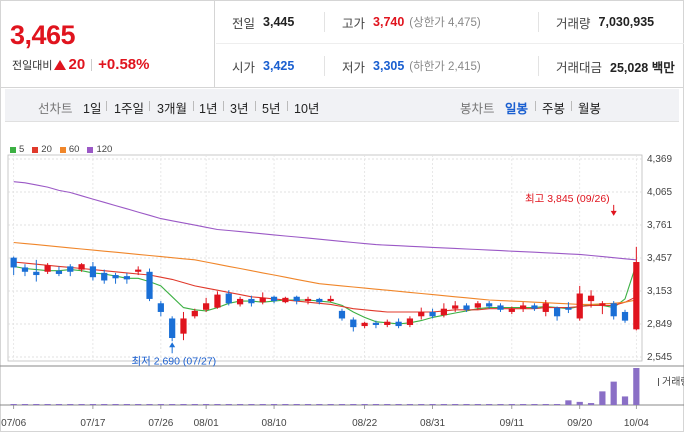 The width and height of the screenshot is (684, 432). What do you see at coordinates (554, 109) in the screenshot?
I see `weekly-candle-button: 주봉` at bounding box center [554, 109].